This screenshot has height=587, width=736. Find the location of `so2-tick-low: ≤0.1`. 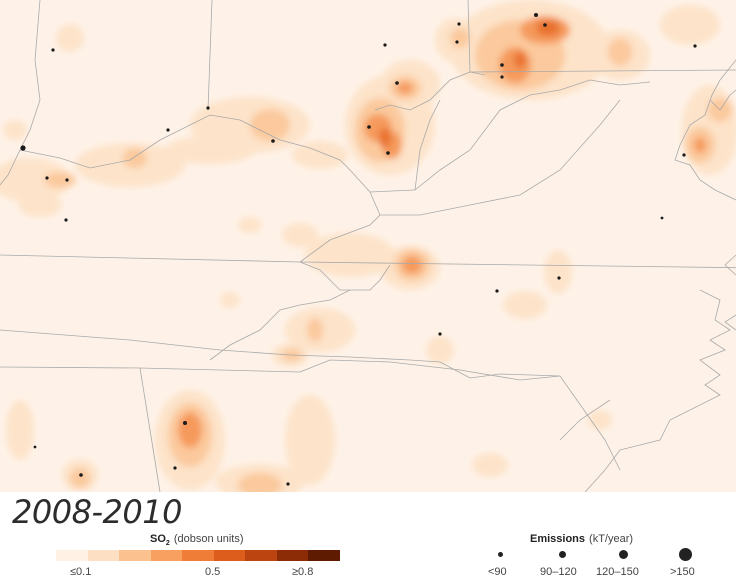

so2-tick-low: ≤0.1 is located at coordinates (81, 572).